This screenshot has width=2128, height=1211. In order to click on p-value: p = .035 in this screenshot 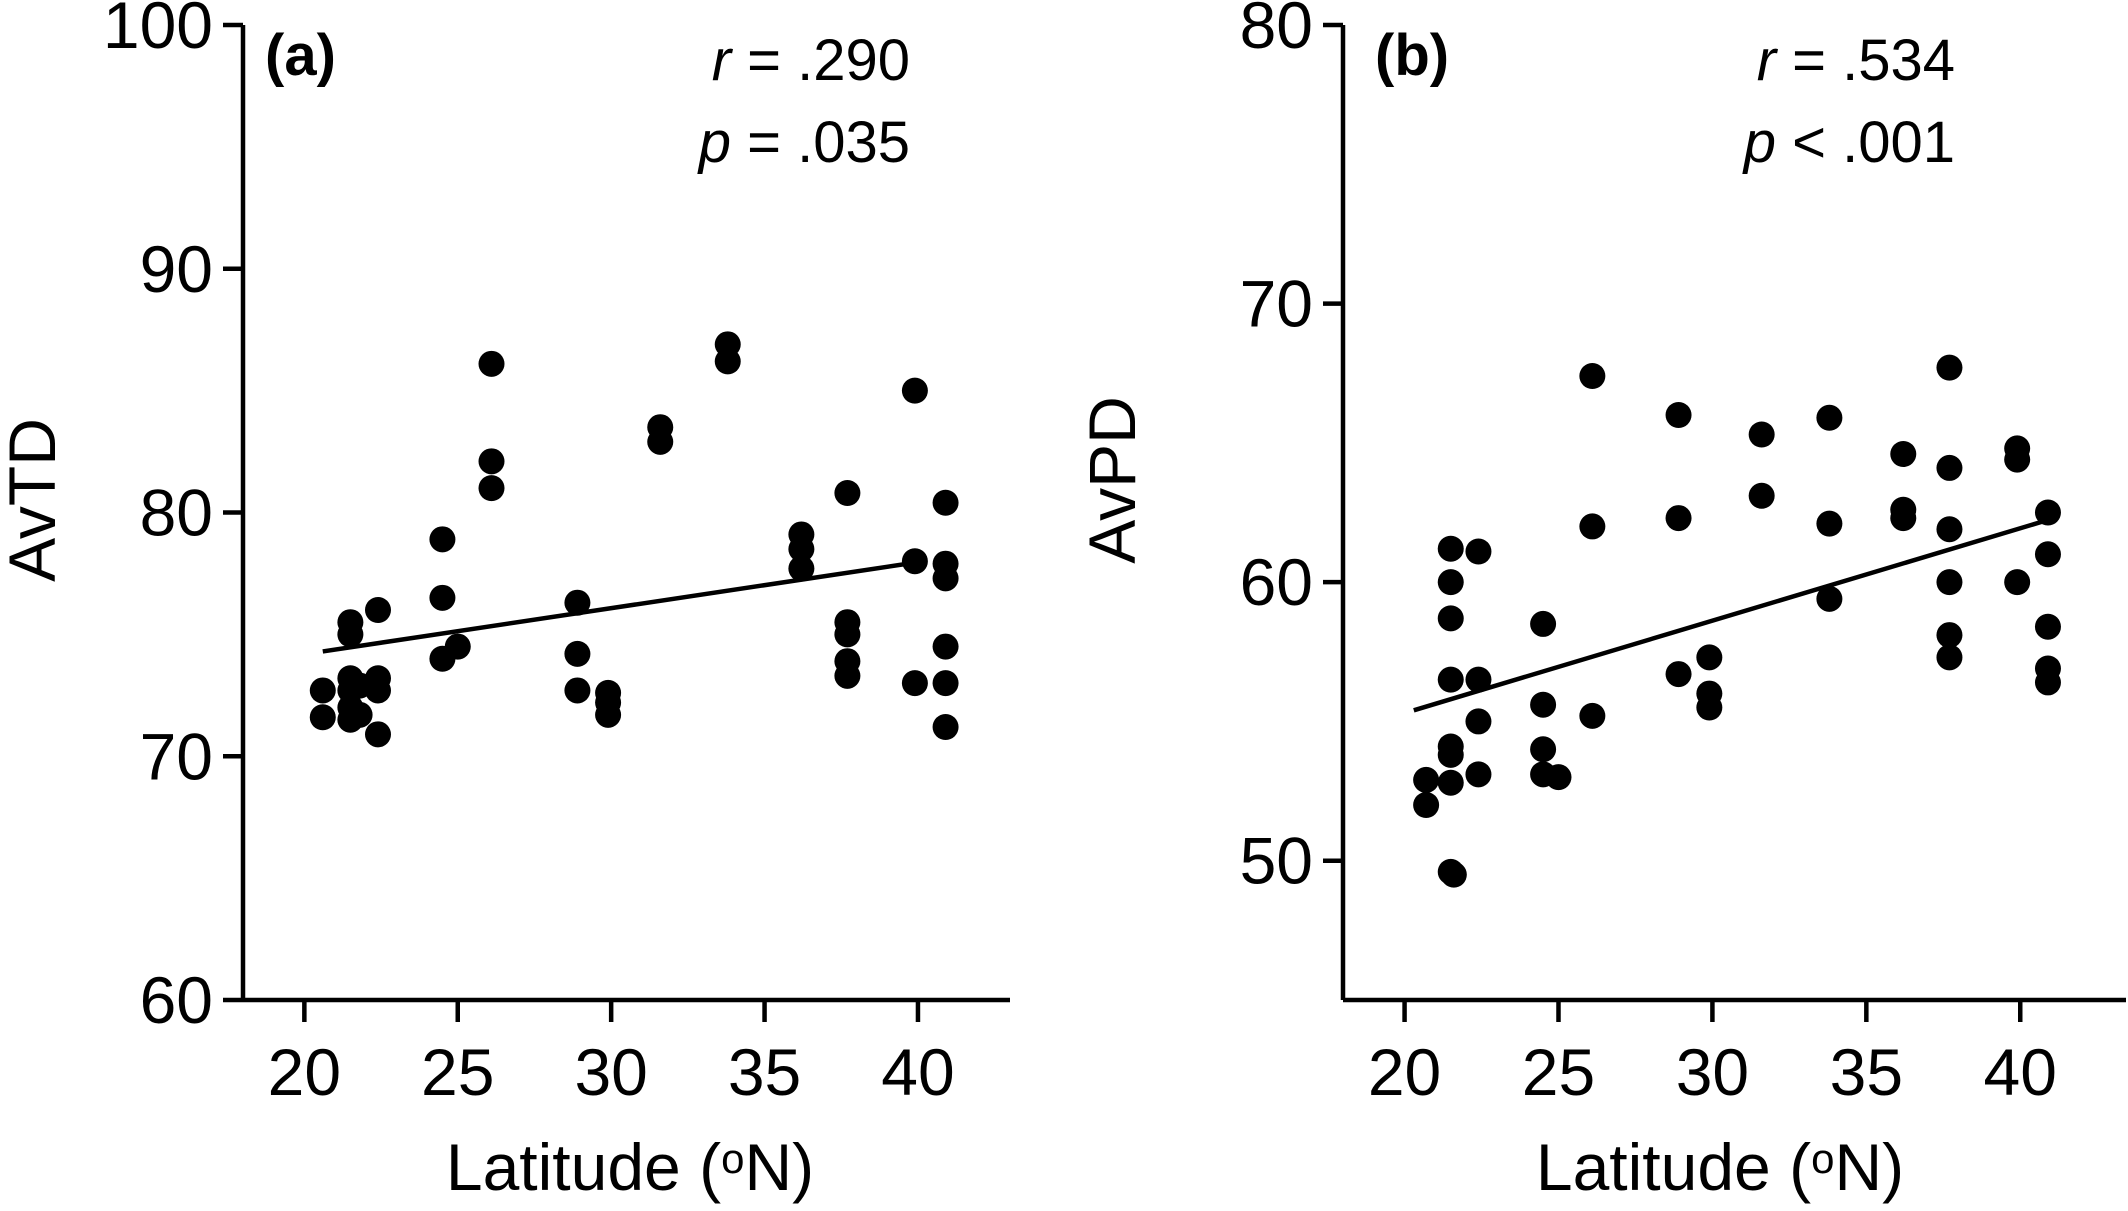, I will do `click(803, 142)`.